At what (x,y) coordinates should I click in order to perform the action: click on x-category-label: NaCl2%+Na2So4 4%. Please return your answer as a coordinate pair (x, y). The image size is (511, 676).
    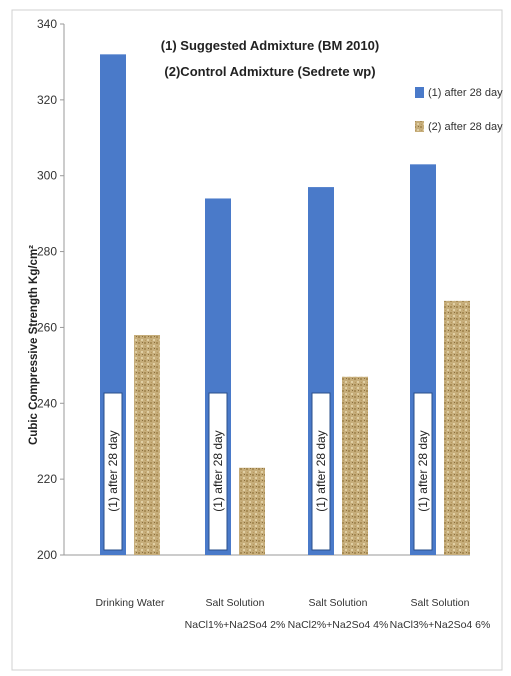
    Looking at the image, I should click on (338, 625).